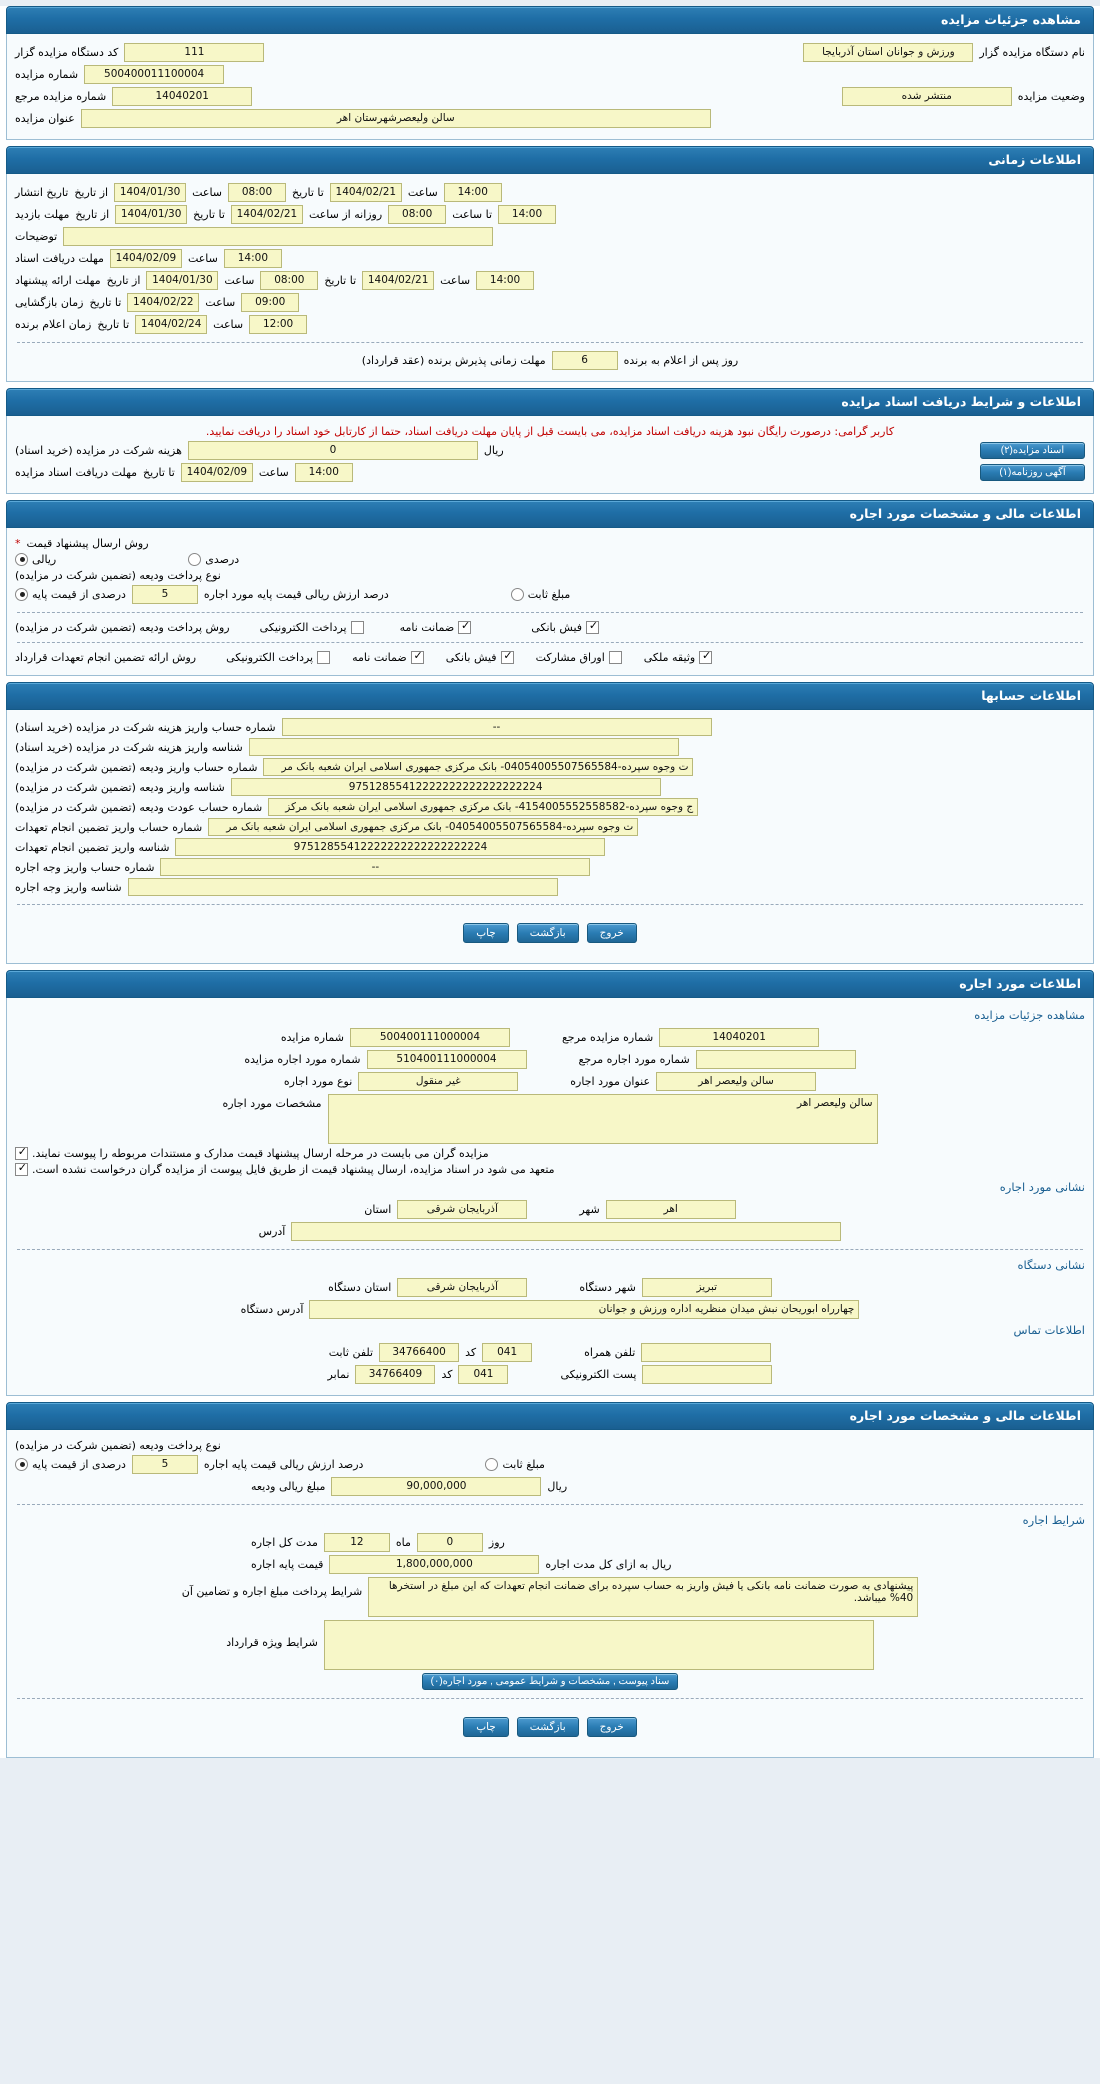 This screenshot has height=2084, width=1100. Describe the element at coordinates (505, 280) in the screenshot. I see `field-offer-to-time: 14:00` at that location.